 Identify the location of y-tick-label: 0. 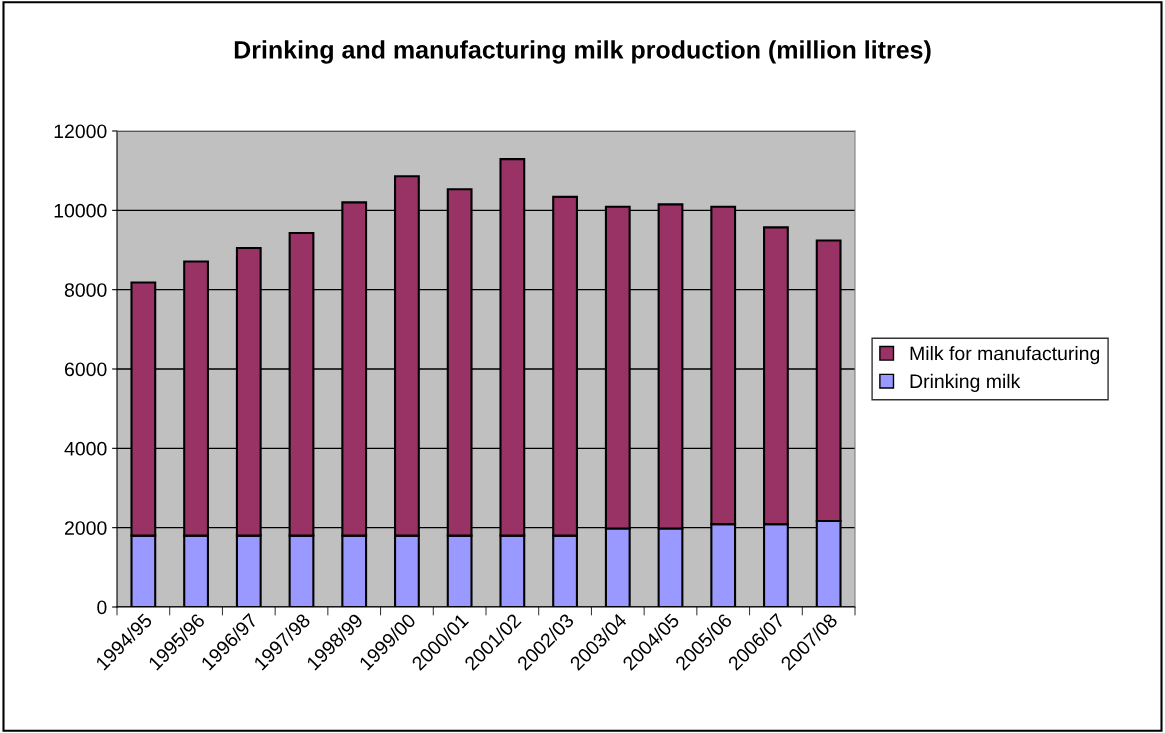
(102, 607).